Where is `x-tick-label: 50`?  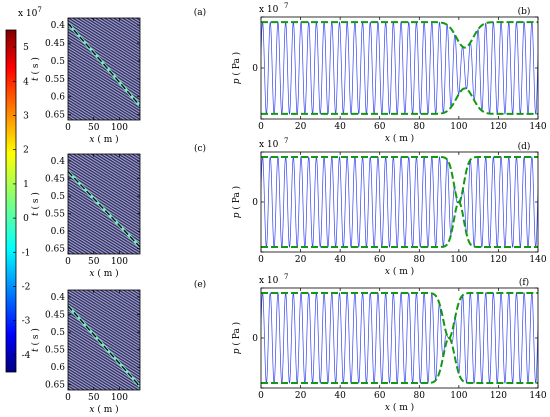
x-tick-label: 50 is located at coordinates (94, 128).